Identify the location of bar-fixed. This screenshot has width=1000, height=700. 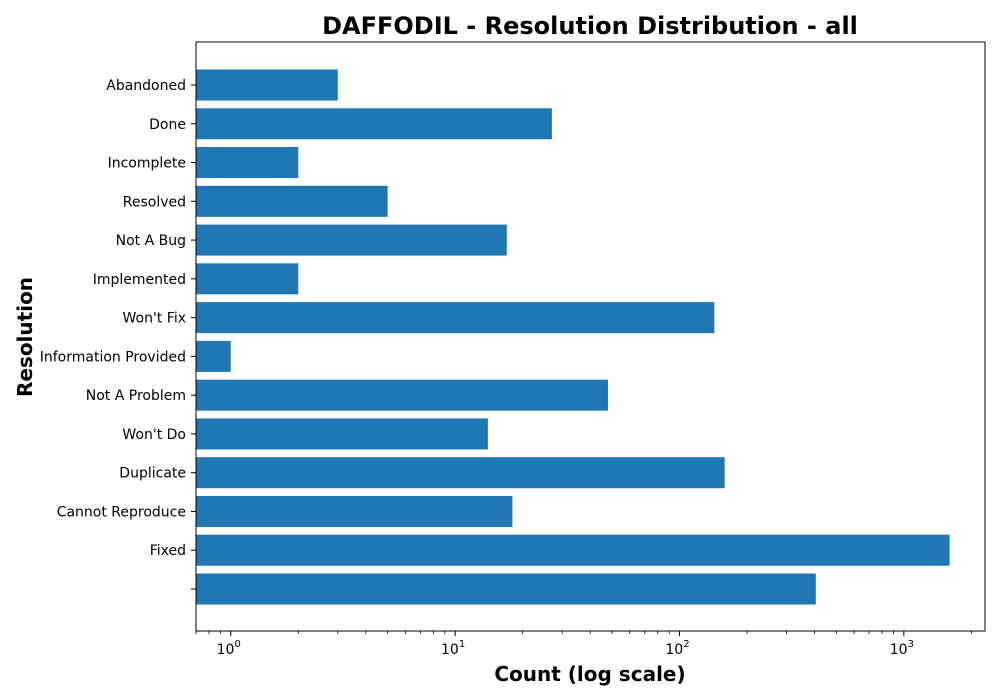
(573, 550).